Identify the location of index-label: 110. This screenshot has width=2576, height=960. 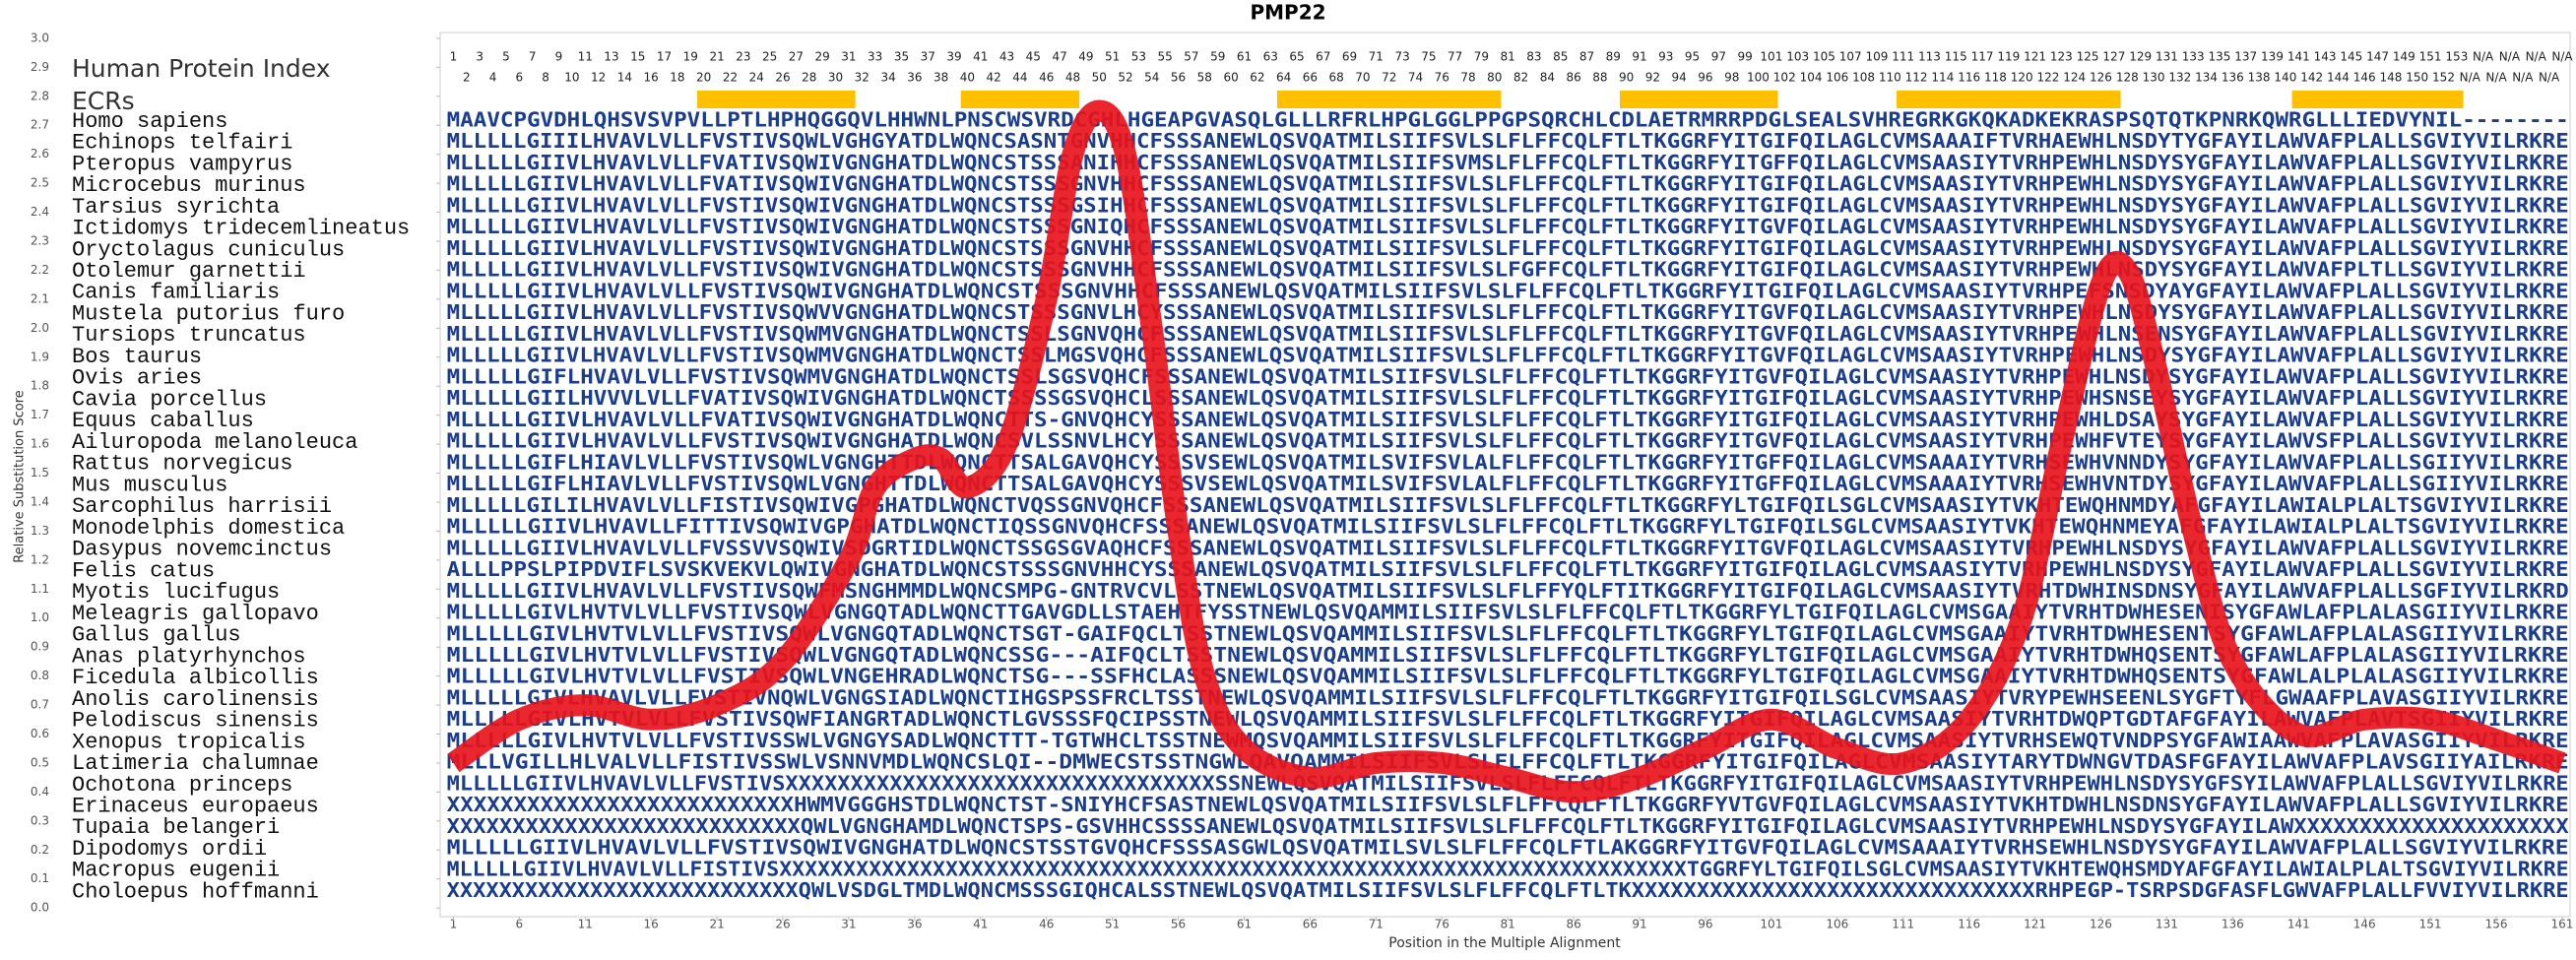
(1890, 78).